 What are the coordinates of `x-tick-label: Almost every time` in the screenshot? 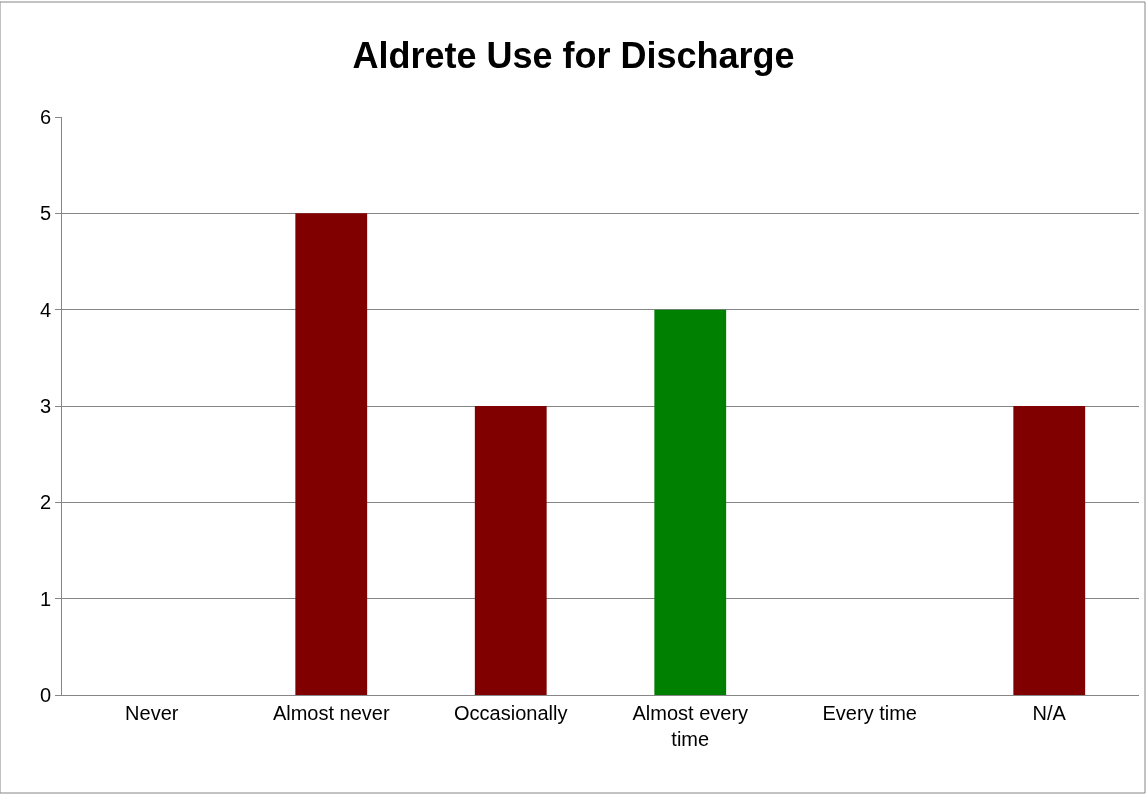 It's located at (690, 726).